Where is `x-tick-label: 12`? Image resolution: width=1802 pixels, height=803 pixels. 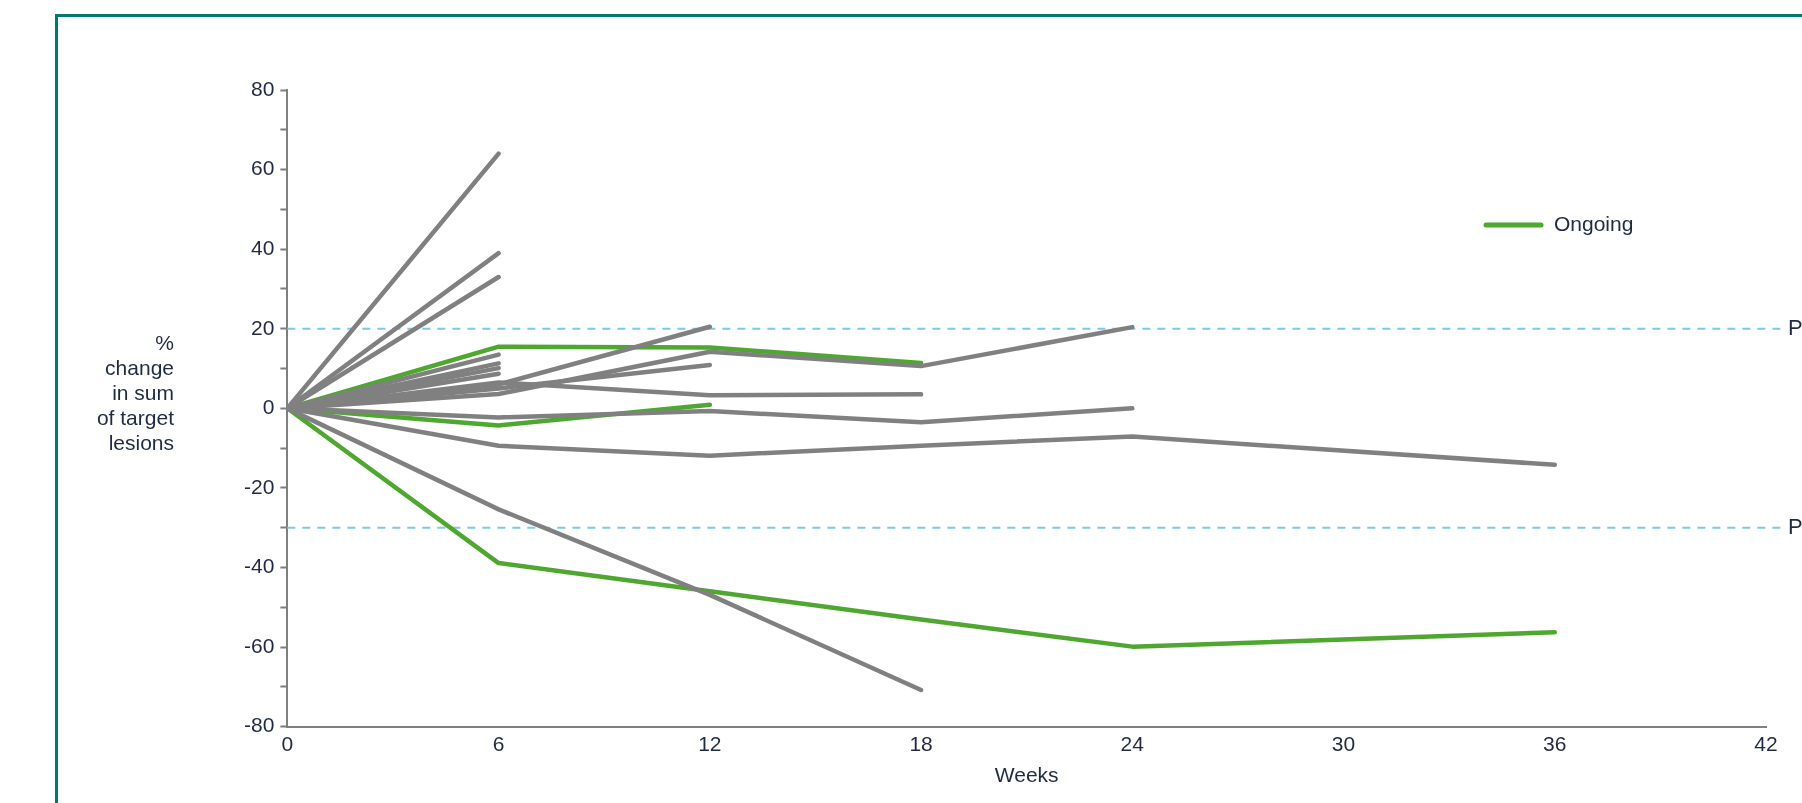
x-tick-label: 12 is located at coordinates (710, 743).